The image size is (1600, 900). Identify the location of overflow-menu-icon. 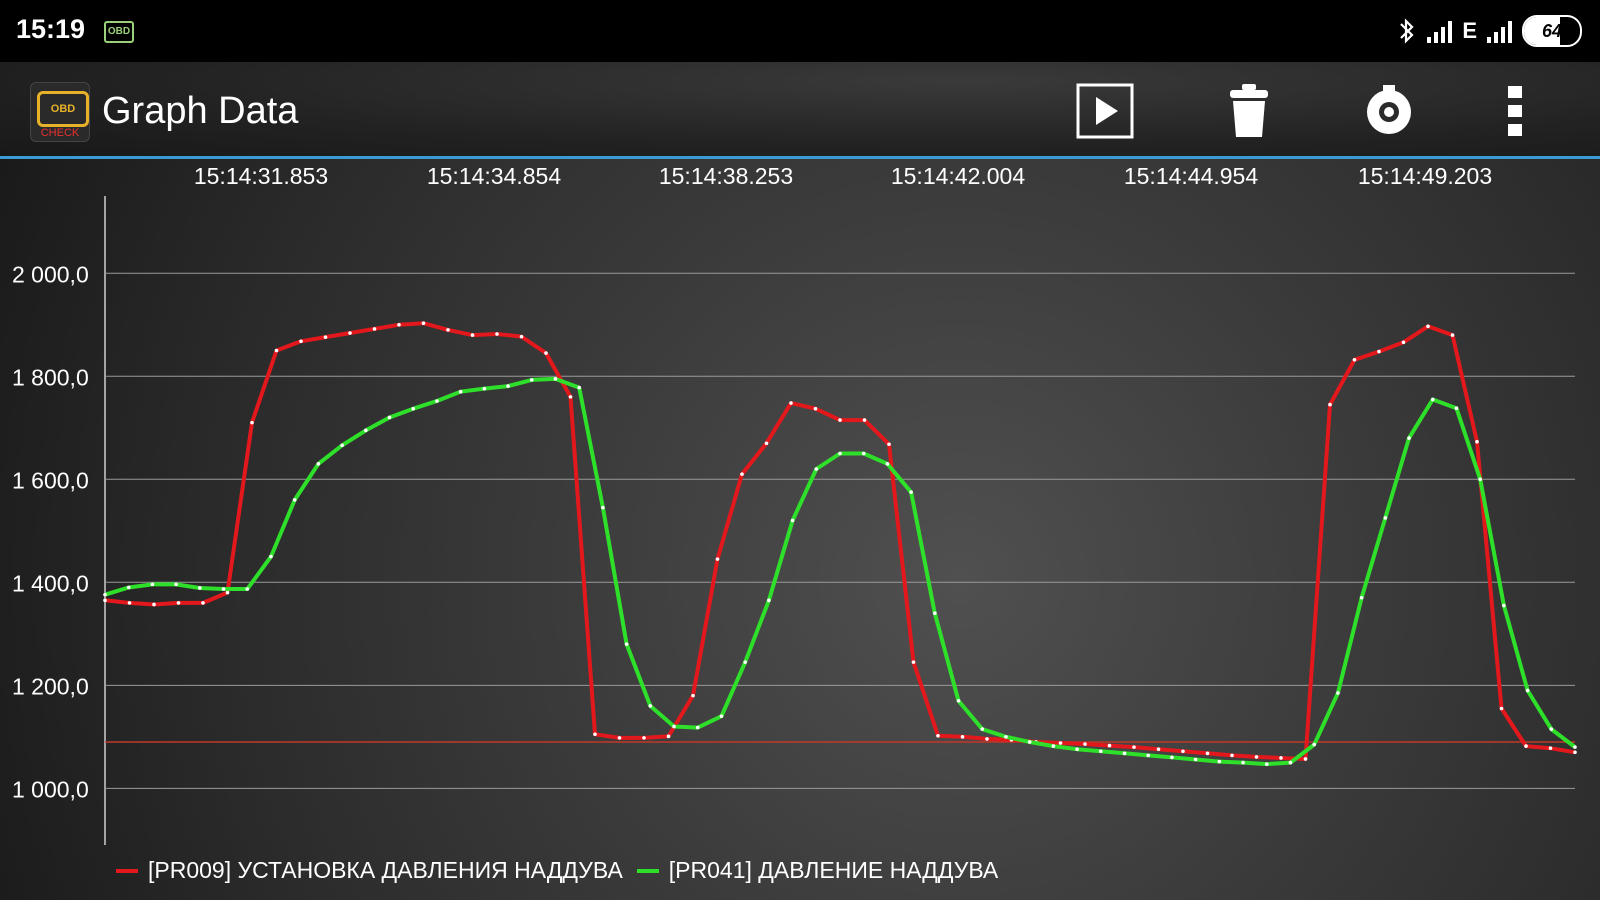
(1515, 111).